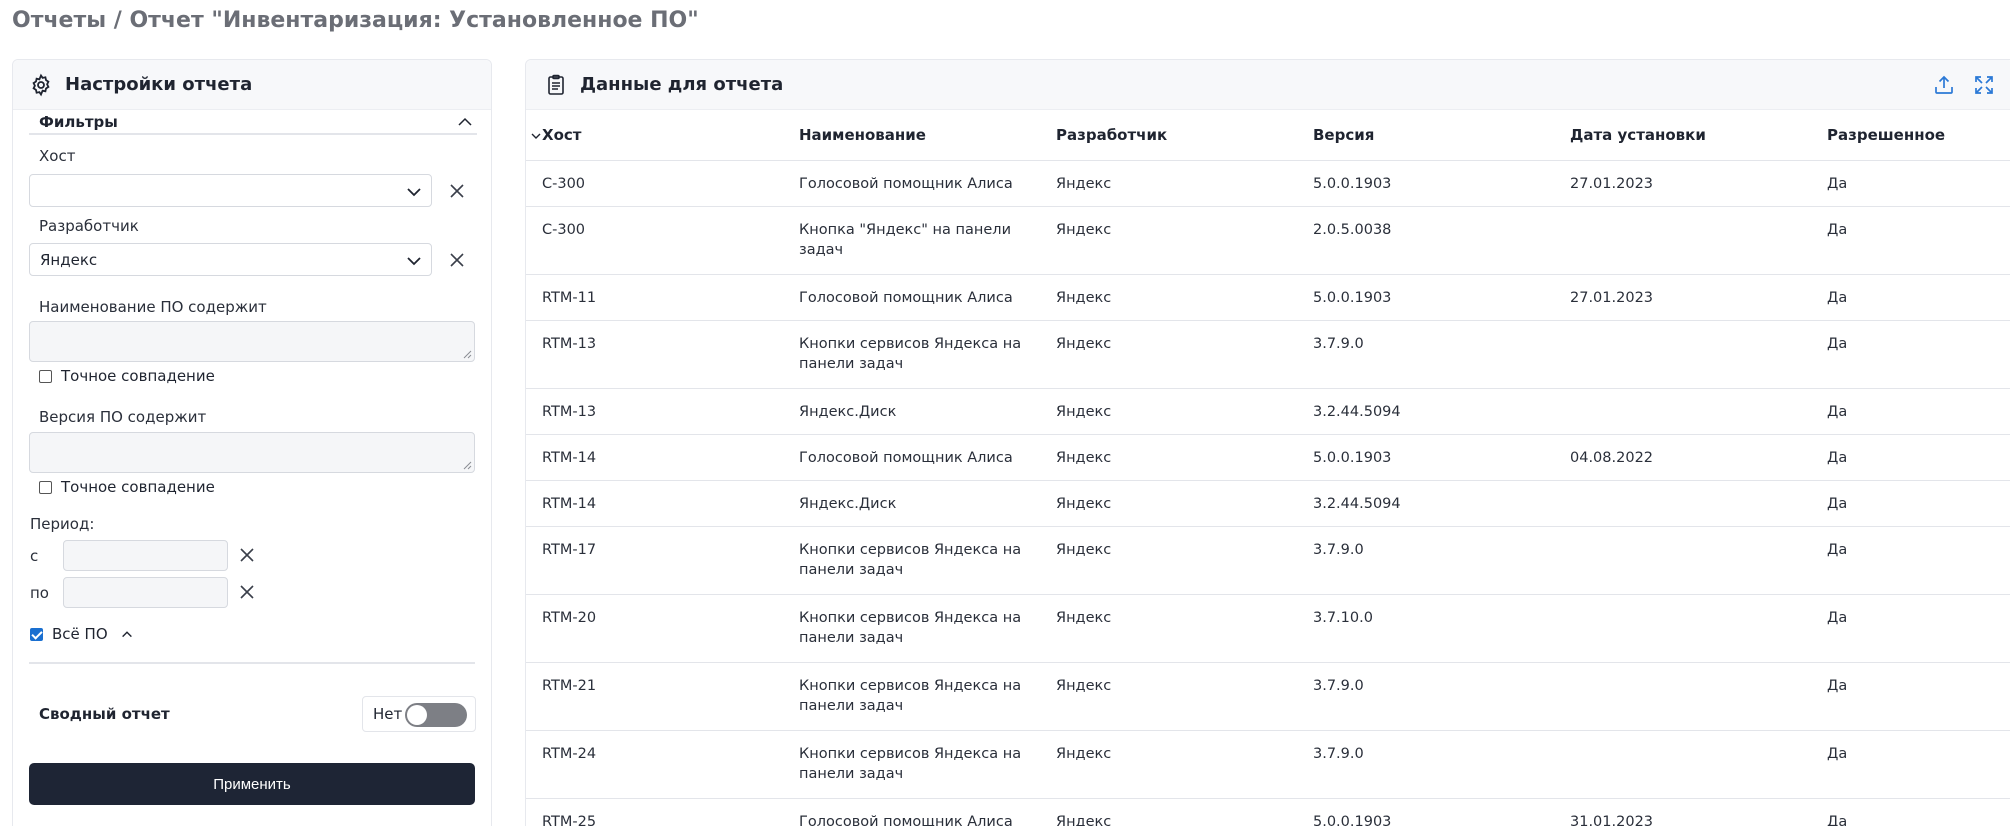  What do you see at coordinates (252, 784) in the screenshot?
I see `apply-button: Применить` at bounding box center [252, 784].